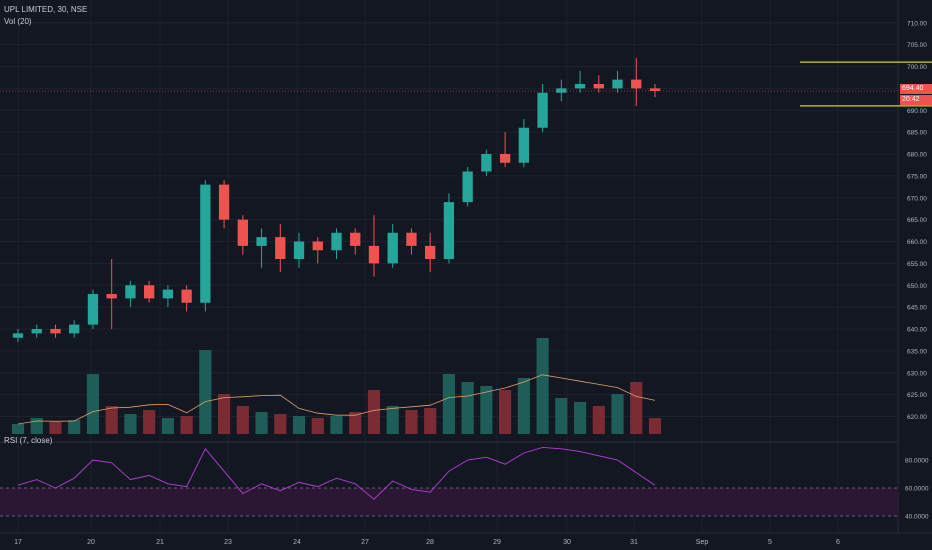  I want to click on time-axis-label: 29, so click(497, 542).